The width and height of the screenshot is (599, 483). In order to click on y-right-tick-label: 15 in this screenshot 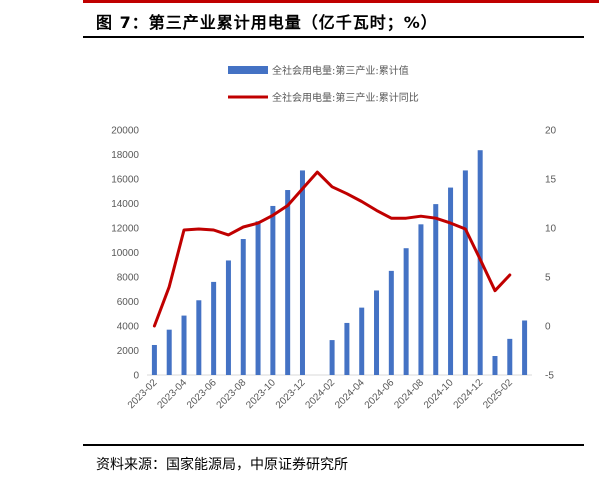, I will do `click(551, 180)`.